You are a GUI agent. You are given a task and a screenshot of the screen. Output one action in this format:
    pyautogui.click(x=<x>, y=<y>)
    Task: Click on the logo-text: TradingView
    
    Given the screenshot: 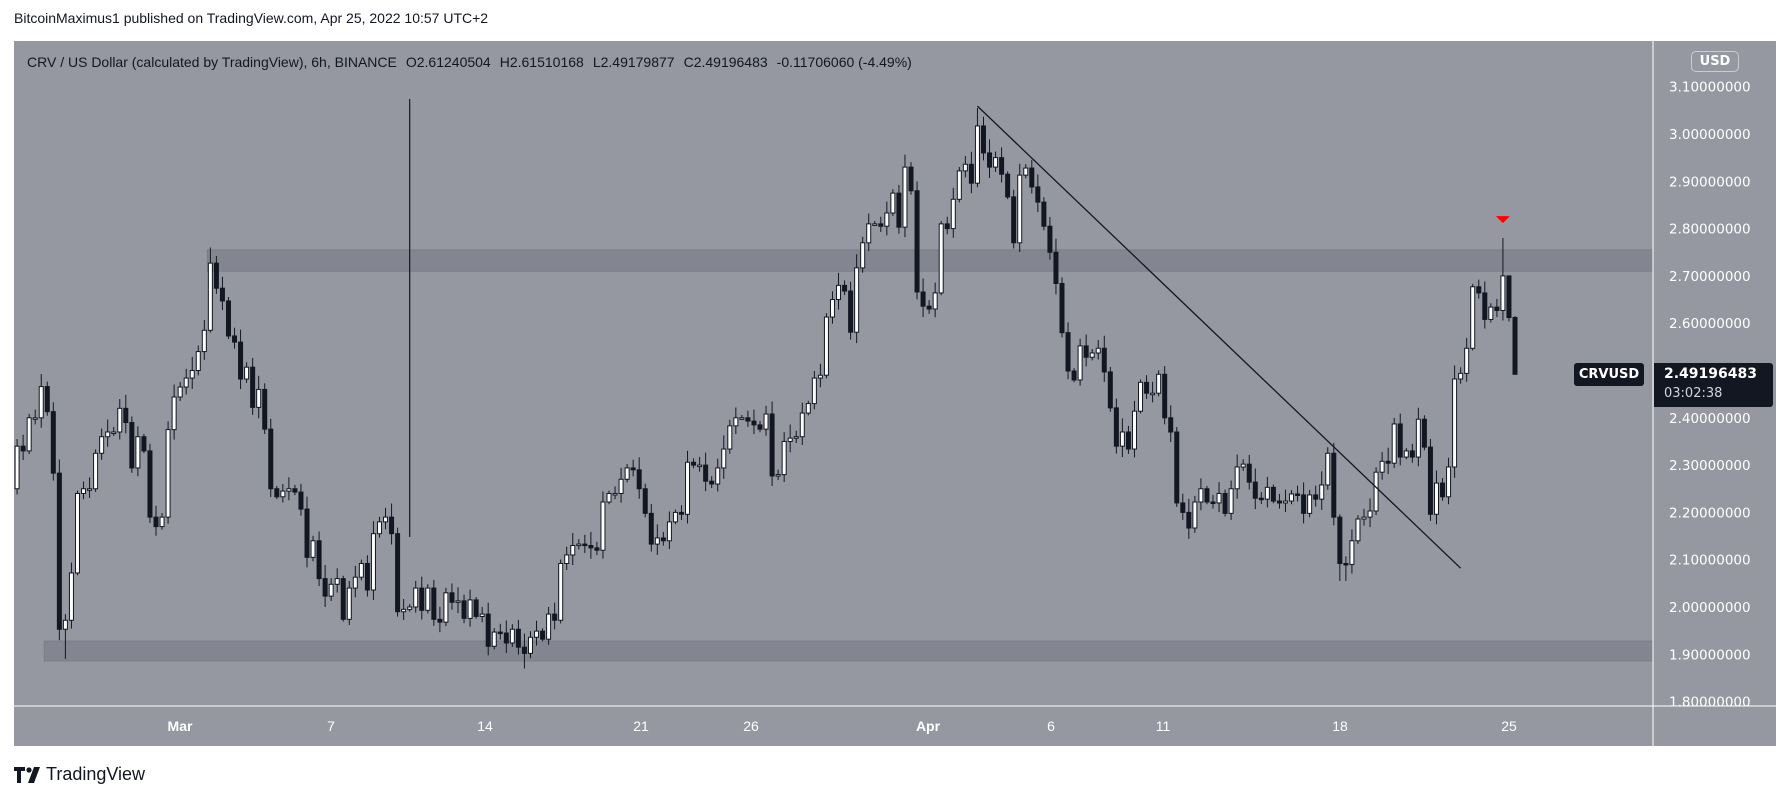 What is the action you would take?
    pyautogui.click(x=96, y=774)
    